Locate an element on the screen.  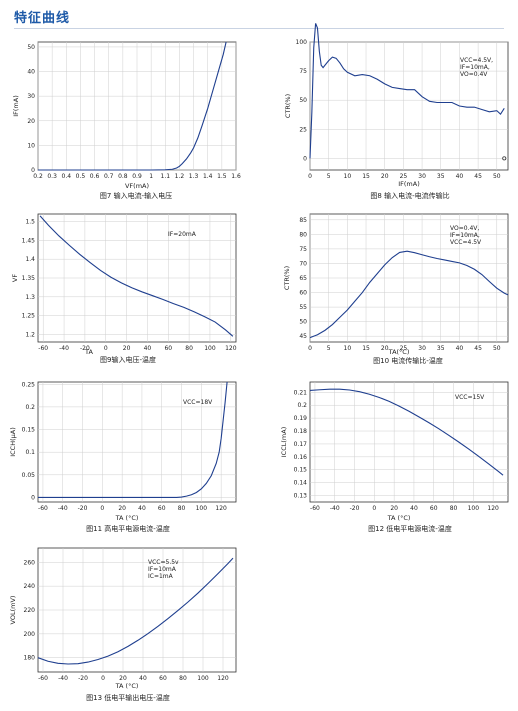
x-tick-label: 0.4 is located at coordinates (67, 176).